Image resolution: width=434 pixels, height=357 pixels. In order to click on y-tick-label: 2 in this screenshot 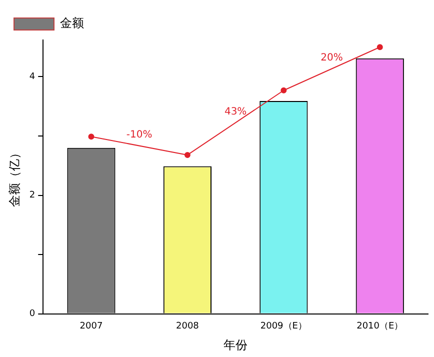, I will do `click(32, 195)`.